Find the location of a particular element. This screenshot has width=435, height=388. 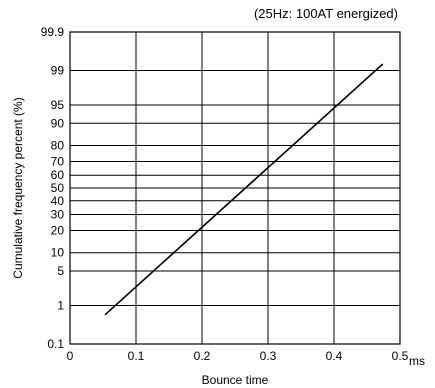

y-tick-label: 1 is located at coordinates (60, 305).